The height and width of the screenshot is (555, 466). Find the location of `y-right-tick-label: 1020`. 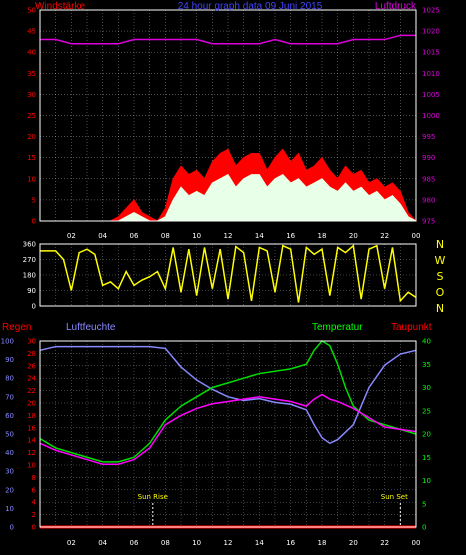

y-right-tick-label: 1020 is located at coordinates (431, 32).